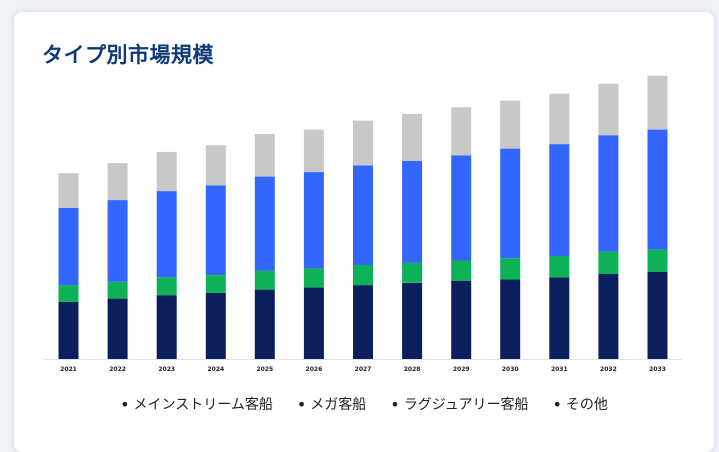 This screenshot has width=719, height=452. What do you see at coordinates (412, 369) in the screenshot?
I see `x-tick-label: 2028` at bounding box center [412, 369].